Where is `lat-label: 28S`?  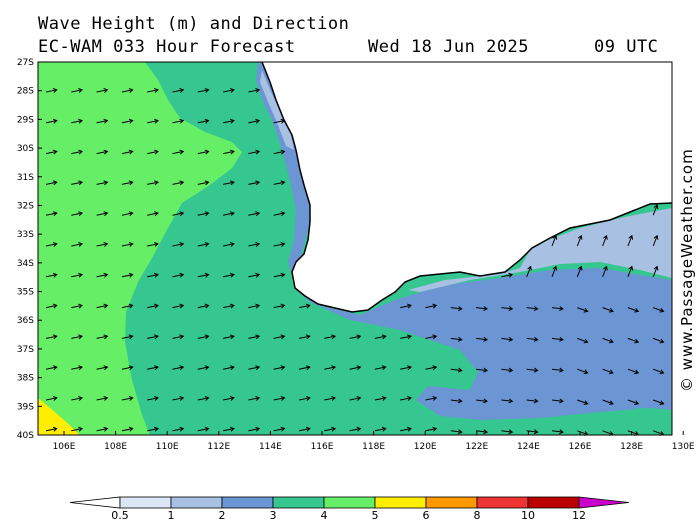
lat-label: 28S is located at coordinates (25, 92).